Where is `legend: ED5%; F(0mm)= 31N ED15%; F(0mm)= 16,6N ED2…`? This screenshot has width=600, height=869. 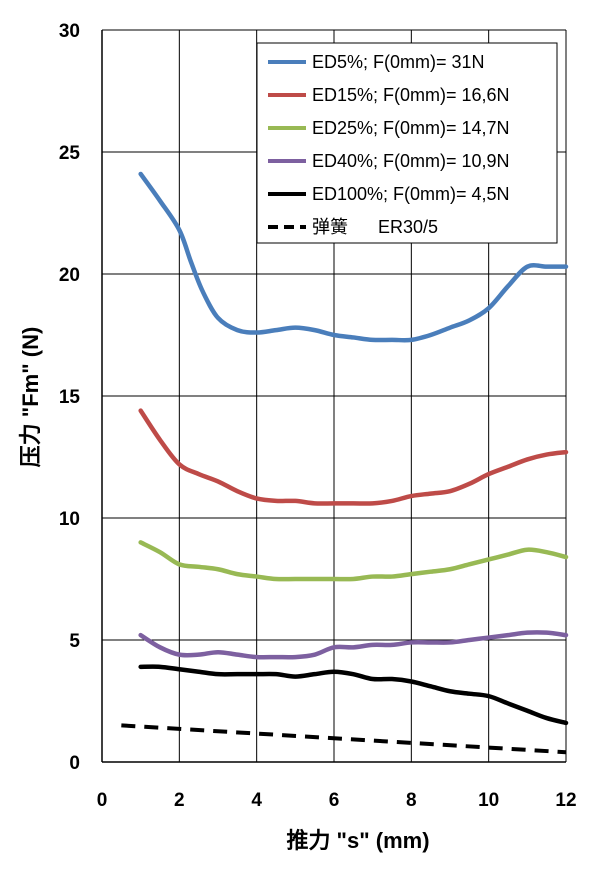 legend: ED5%; F(0mm)= 31N ED15%; F(0mm)= 16,6N ED2… is located at coordinates (407, 143).